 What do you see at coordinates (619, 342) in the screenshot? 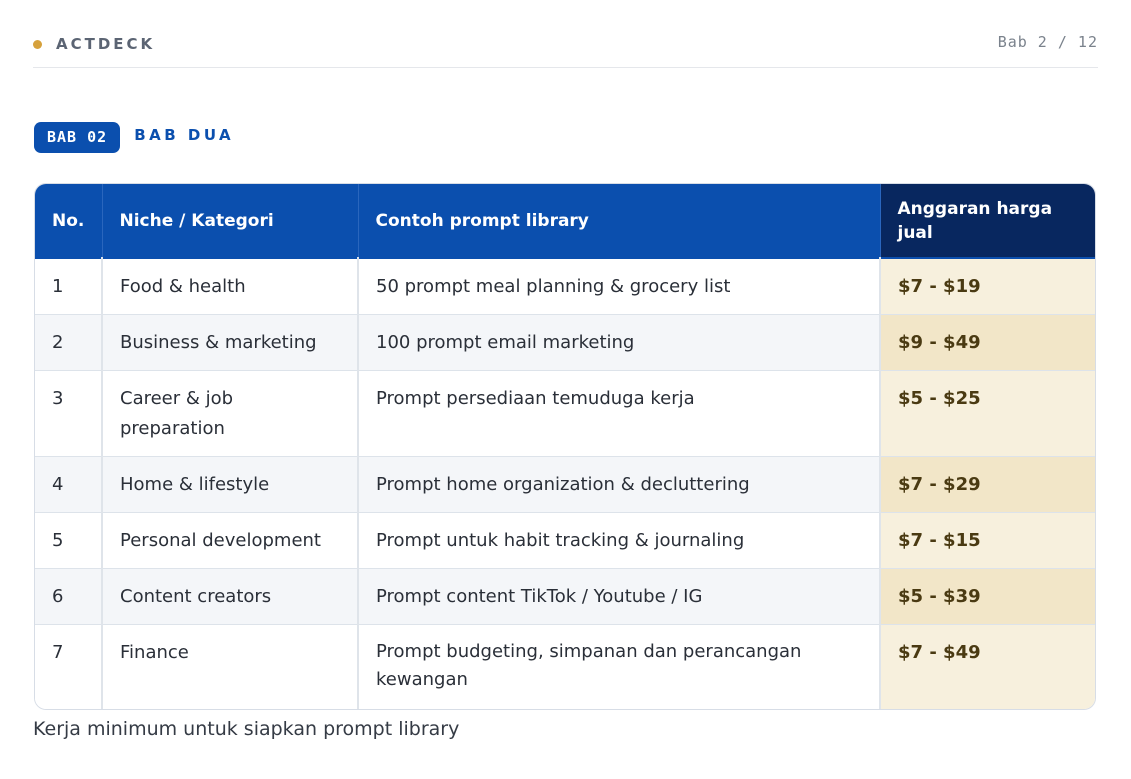
I see `cell-contoh: 100 prompt email marketing` at bounding box center [619, 342].